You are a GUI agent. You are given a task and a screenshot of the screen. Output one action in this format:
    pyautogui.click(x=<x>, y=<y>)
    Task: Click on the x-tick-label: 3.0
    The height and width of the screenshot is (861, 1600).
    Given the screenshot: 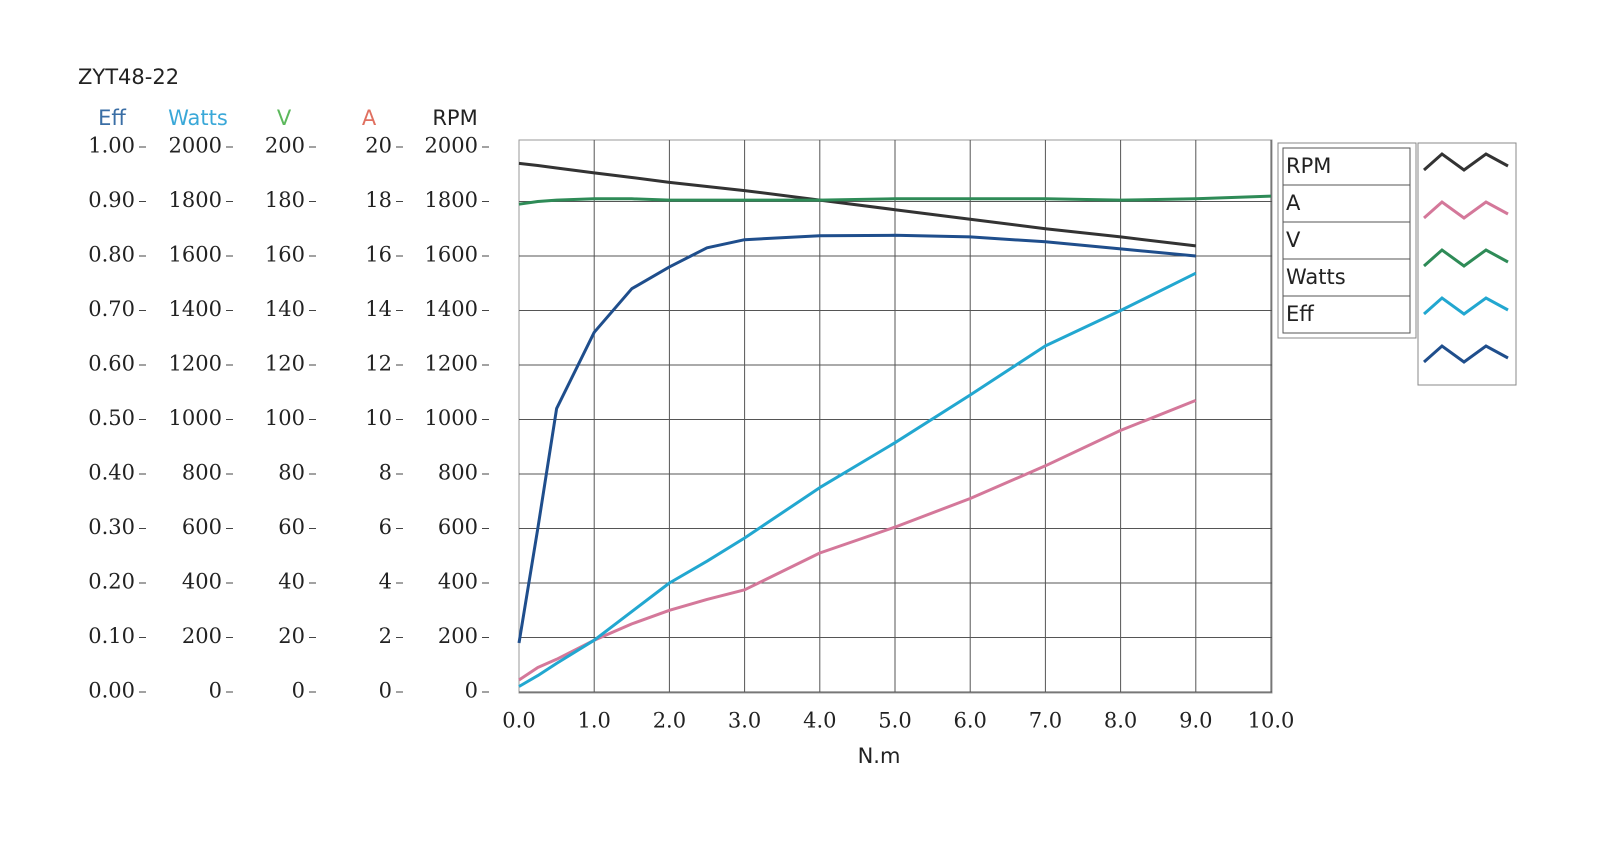 What is the action you would take?
    pyautogui.click(x=744, y=721)
    